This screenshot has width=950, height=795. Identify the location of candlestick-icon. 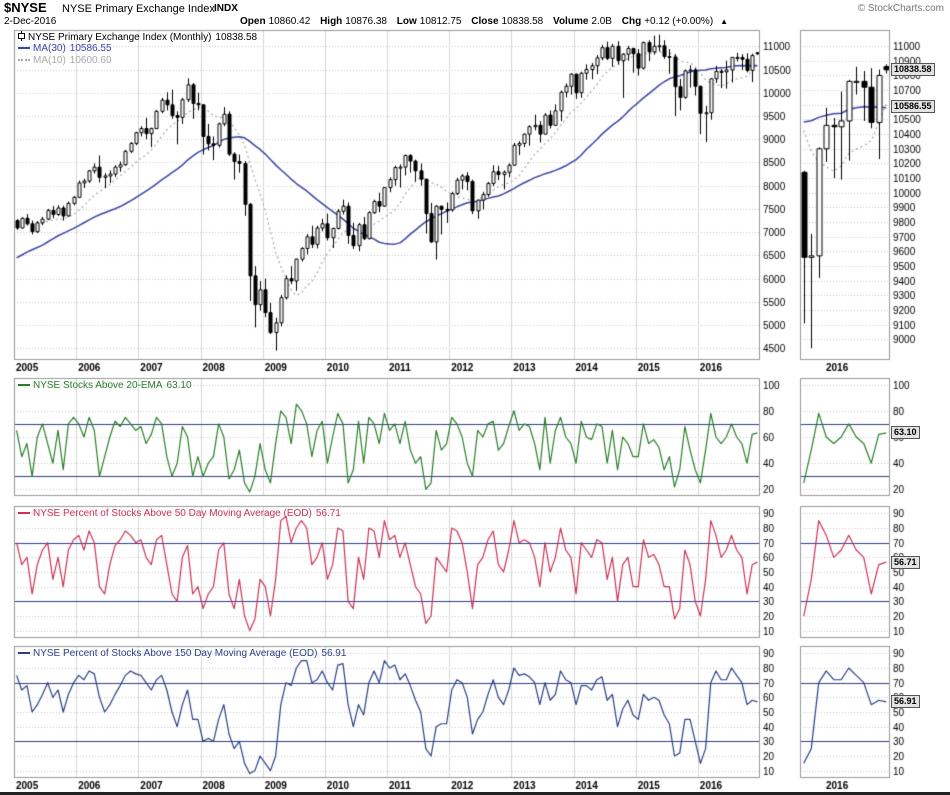
(21, 36).